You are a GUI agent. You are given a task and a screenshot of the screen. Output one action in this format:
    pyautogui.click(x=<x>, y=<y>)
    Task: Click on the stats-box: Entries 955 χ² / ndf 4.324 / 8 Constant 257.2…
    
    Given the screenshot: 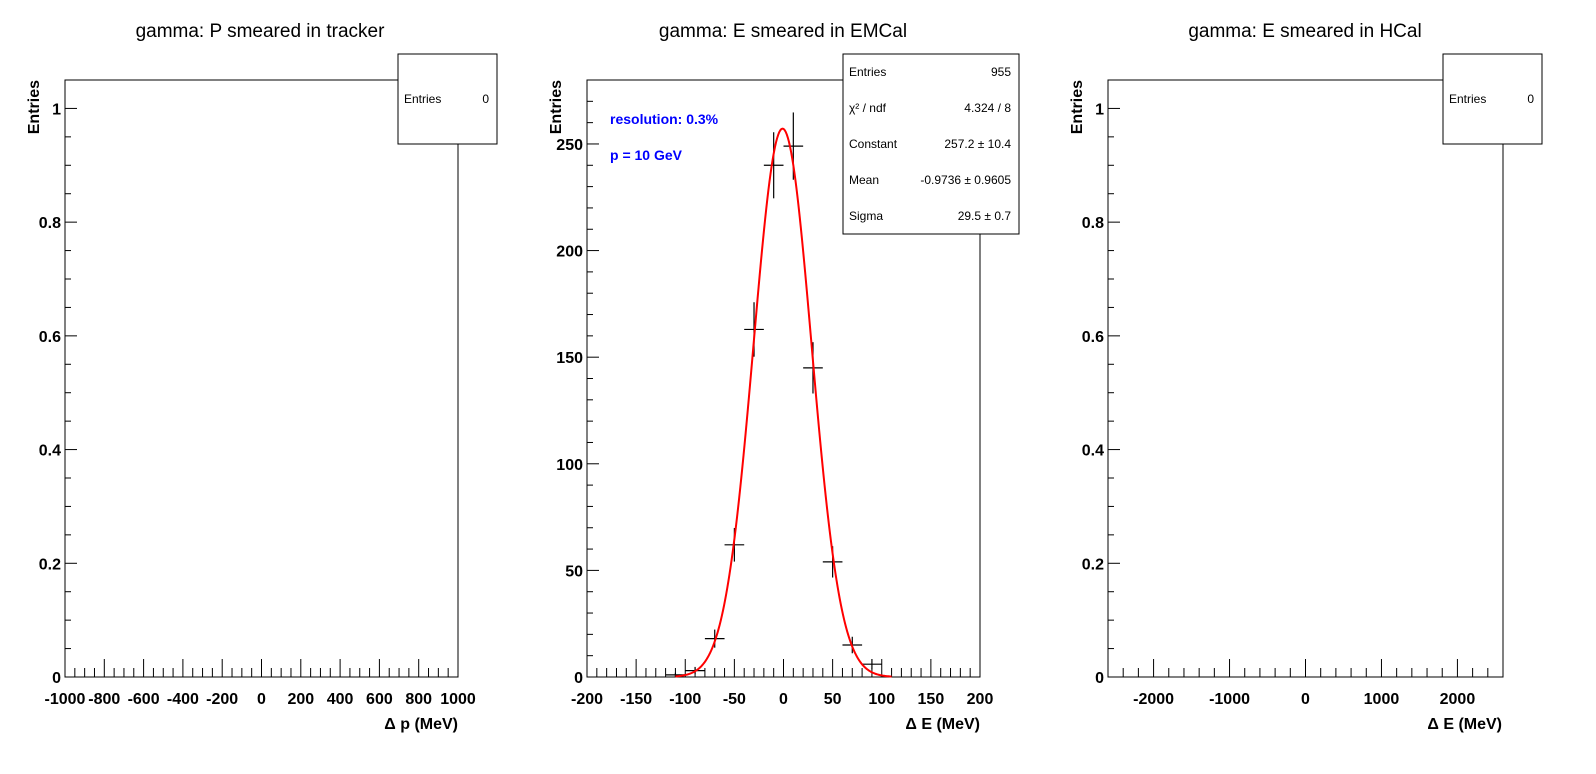 What is the action you would take?
    pyautogui.click(x=931, y=144)
    